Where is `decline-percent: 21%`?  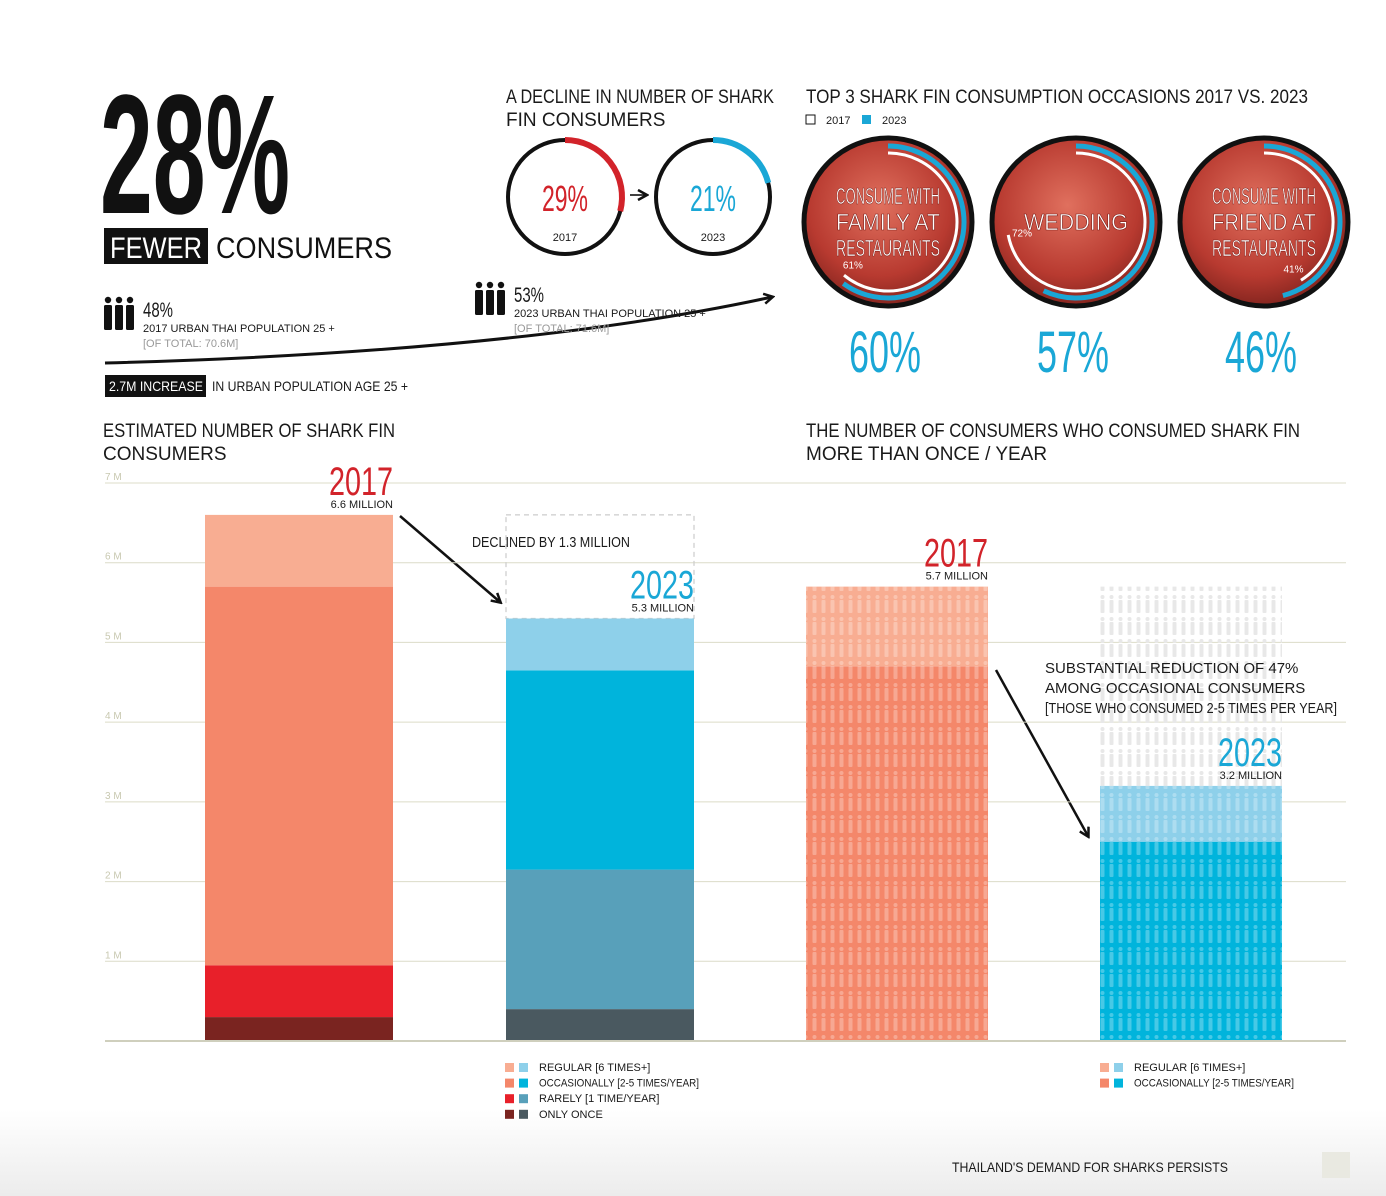 decline-percent: 21% is located at coordinates (713, 198).